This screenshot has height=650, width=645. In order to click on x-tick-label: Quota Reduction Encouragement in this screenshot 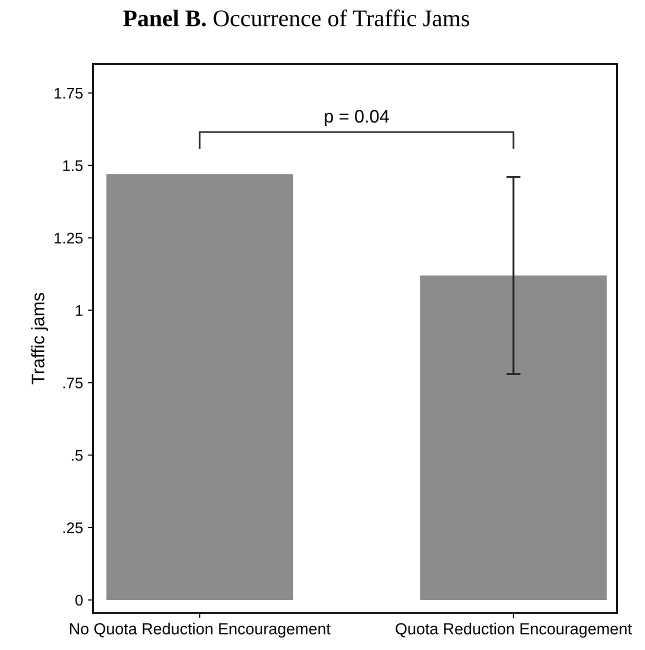, I will do `click(514, 630)`.